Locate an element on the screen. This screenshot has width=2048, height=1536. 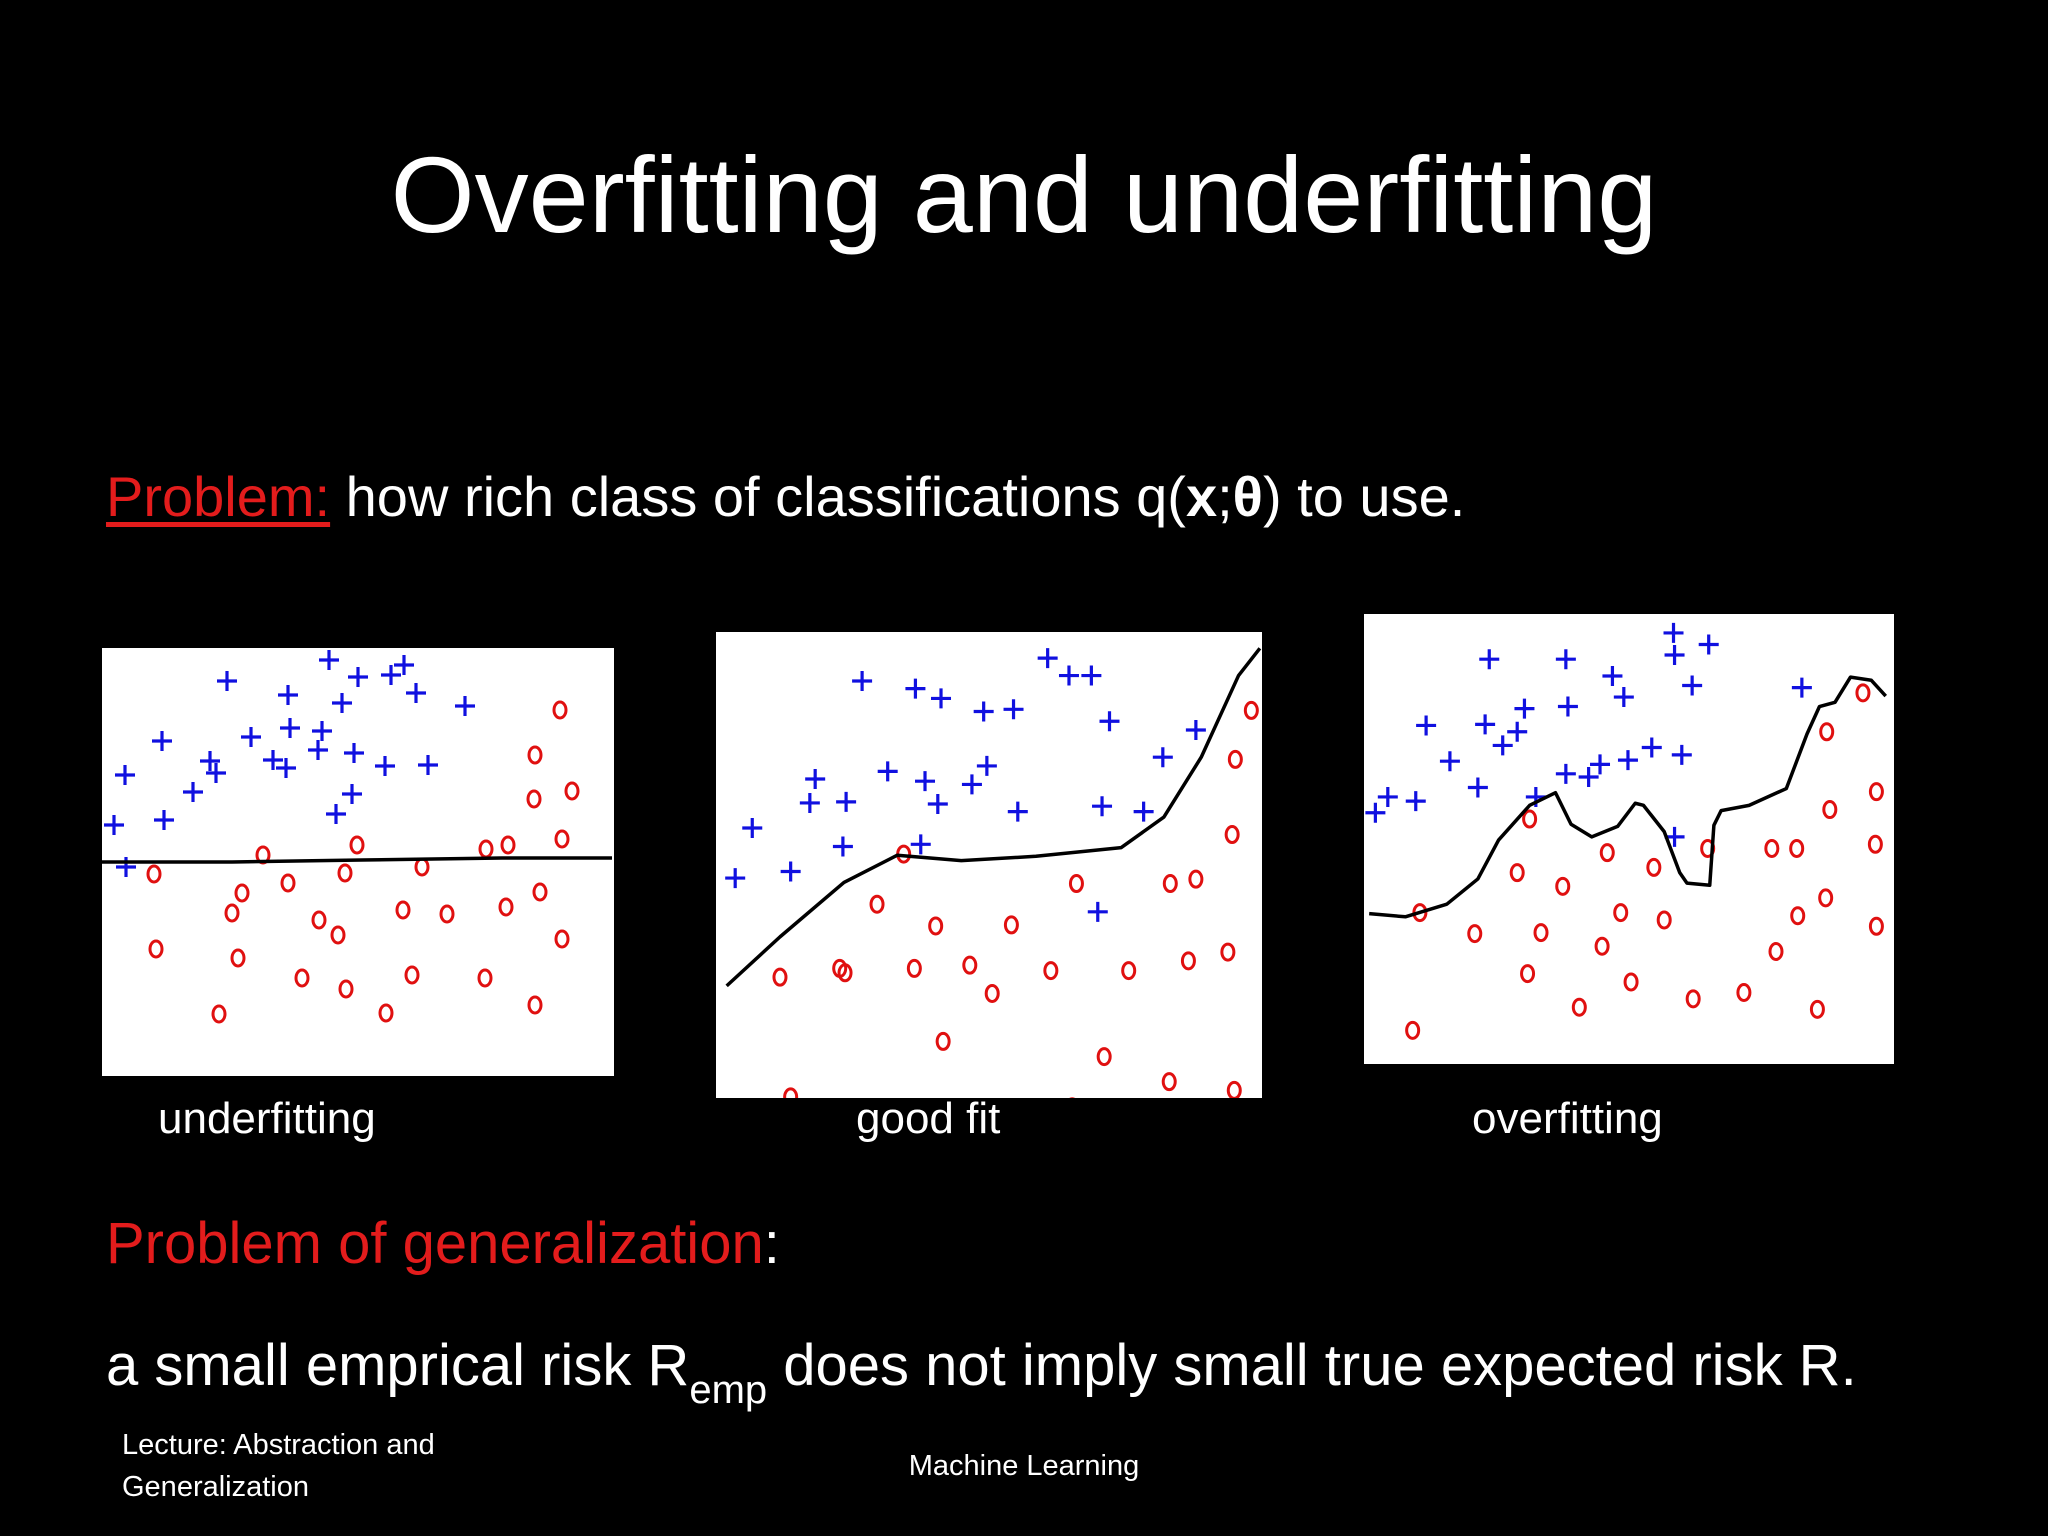
underfitting-plot is located at coordinates (358, 862).